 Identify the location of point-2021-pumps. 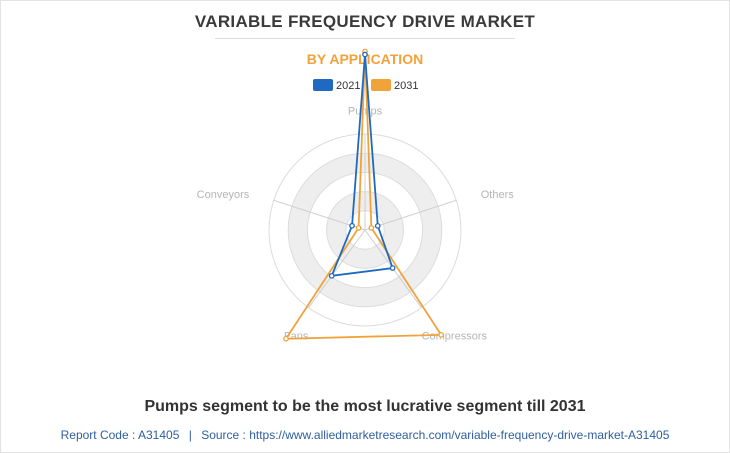
(365, 54).